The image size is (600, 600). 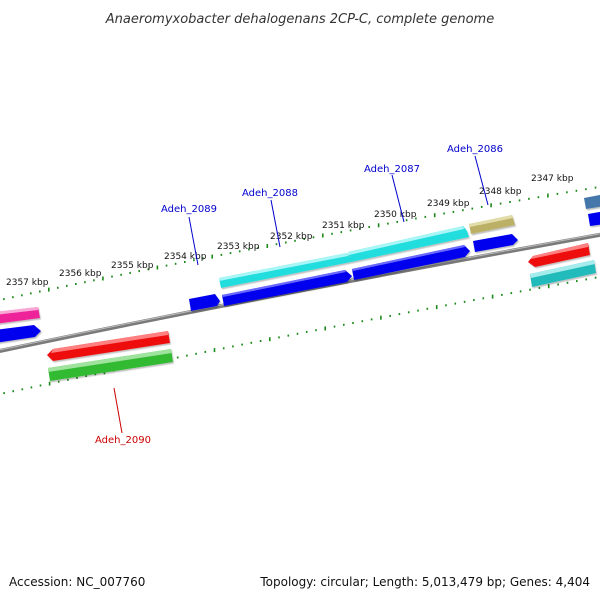 I want to click on tick-label: 2351 kbp, so click(x=343, y=226).